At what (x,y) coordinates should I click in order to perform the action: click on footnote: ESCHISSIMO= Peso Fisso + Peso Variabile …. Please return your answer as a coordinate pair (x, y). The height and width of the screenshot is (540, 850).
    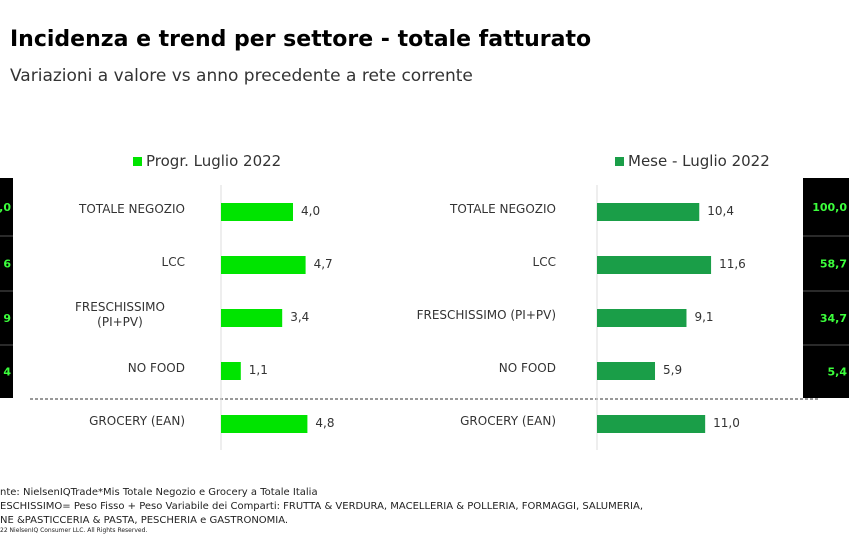
    Looking at the image, I should click on (321, 506).